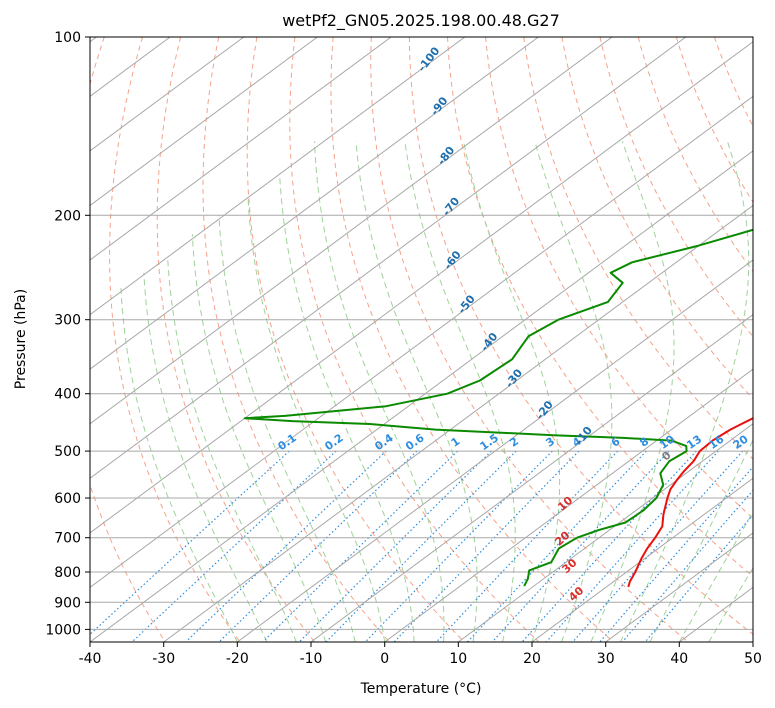 This screenshot has height=708, width=775. What do you see at coordinates (67, 334) in the screenshot?
I see `y-axis-ticks: 100 200 300 400 500 600 700 800 900 1000` at bounding box center [67, 334].